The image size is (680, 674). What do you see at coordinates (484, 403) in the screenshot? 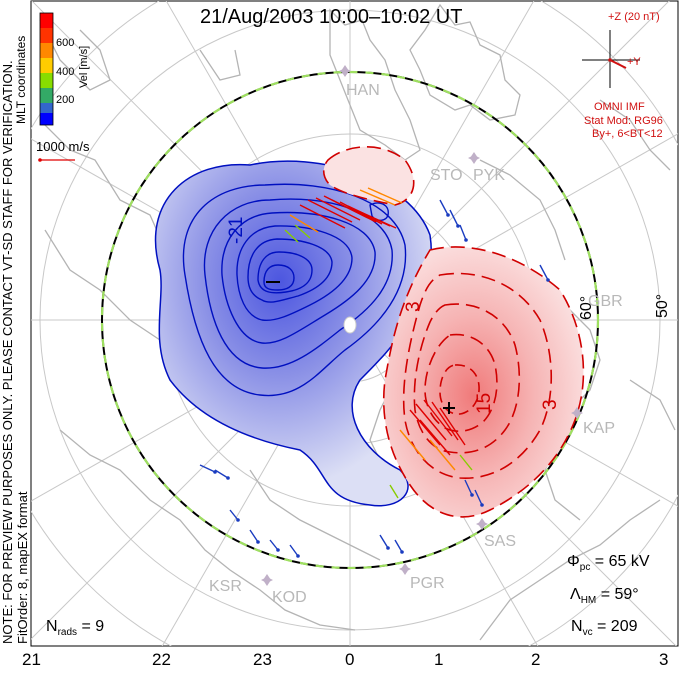
I see `contour-label-15: 15` at bounding box center [484, 403].